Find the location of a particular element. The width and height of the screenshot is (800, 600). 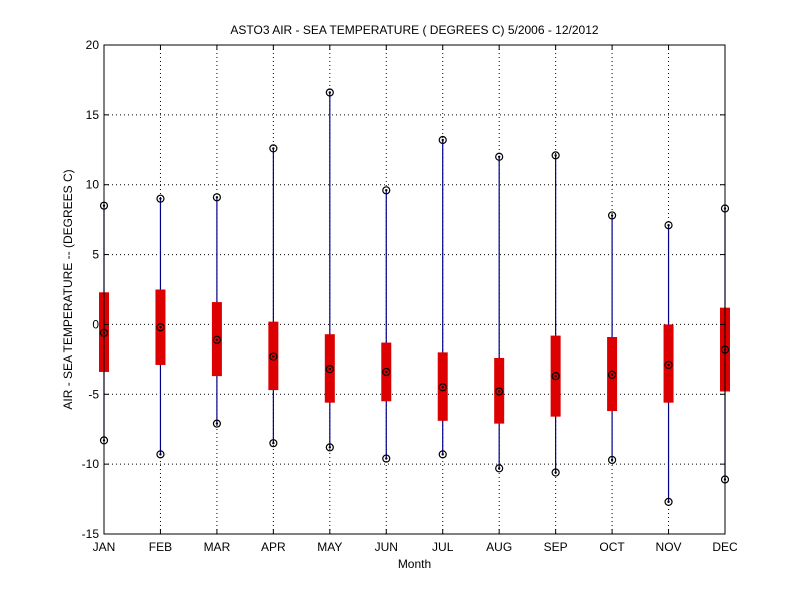

y-axis-label: AIR - SEA TEMPERATURE -- (DEGREES C) is located at coordinates (68, 289).